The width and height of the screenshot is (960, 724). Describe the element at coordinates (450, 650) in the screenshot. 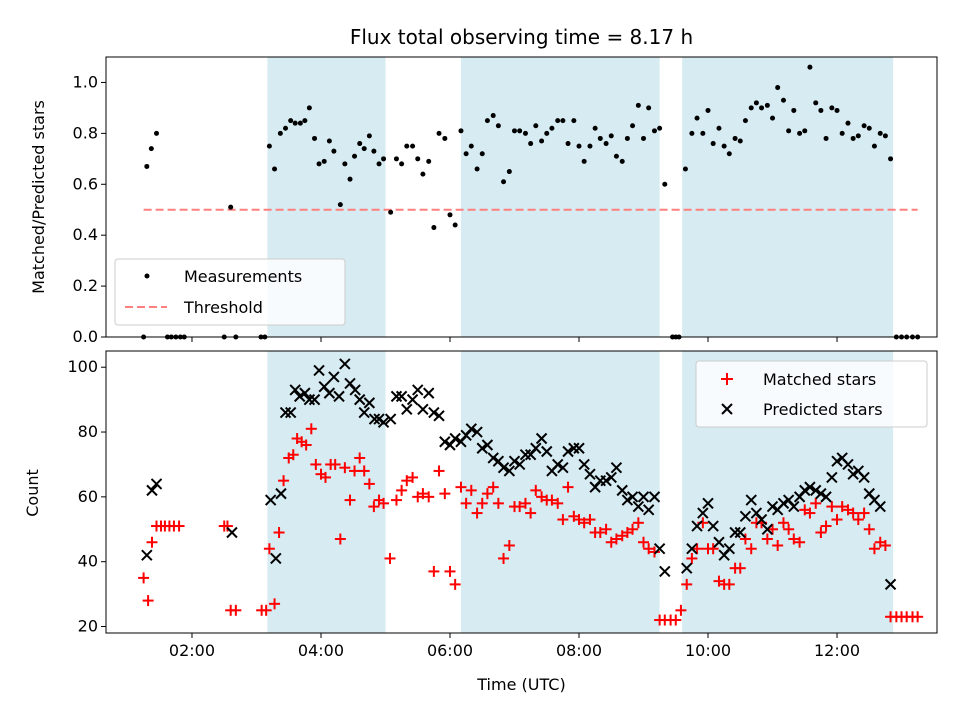

I see `x-tick-label: 06:00` at that location.